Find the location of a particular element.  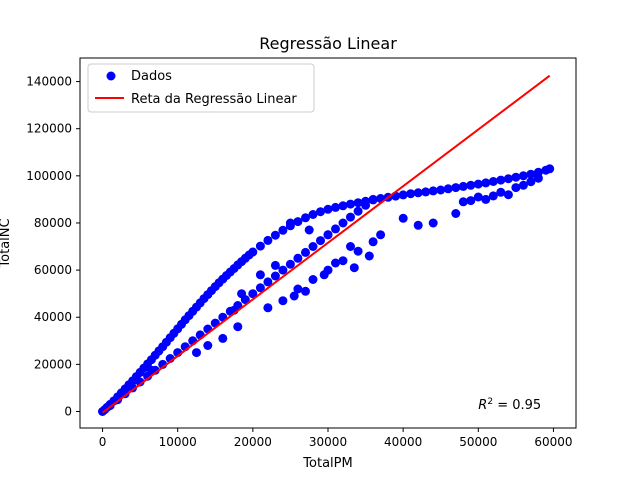

x-tick-label: 20000 is located at coordinates (253, 442).